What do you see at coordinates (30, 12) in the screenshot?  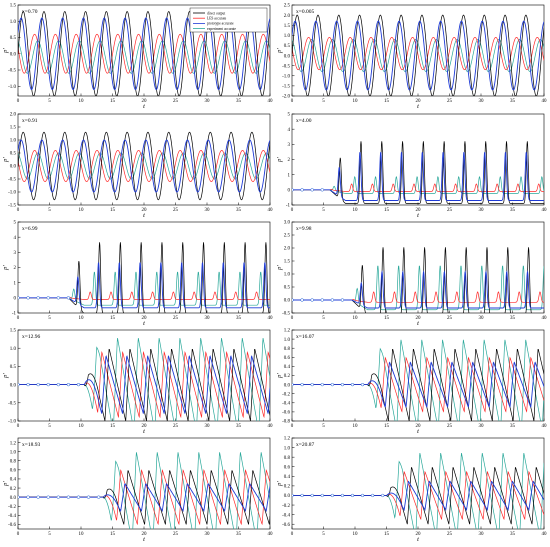 I see `station-annotation: x=0.70` at bounding box center [30, 12].